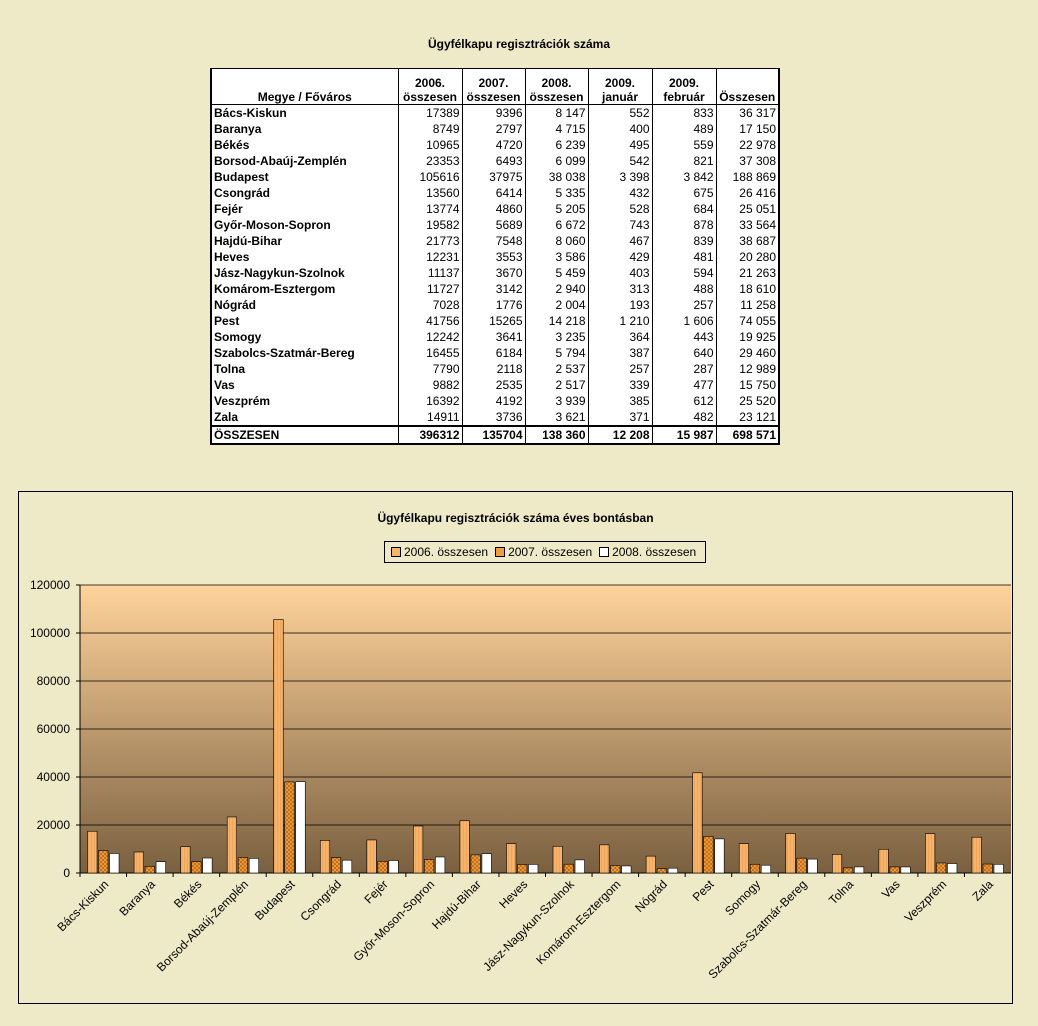 This screenshot has width=1038, height=1026. I want to click on table-row: Pest 41756 15265 14 218 1 210 1 606 74 055, so click(495, 321).